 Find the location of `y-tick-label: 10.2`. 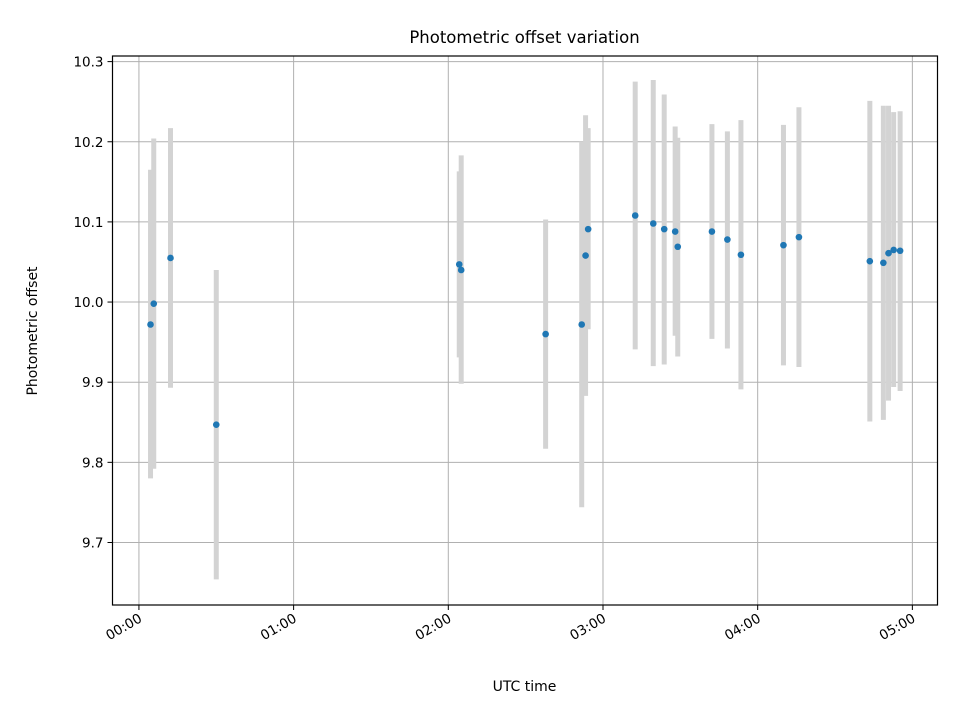

y-tick-label: 10.2 is located at coordinates (88, 143).